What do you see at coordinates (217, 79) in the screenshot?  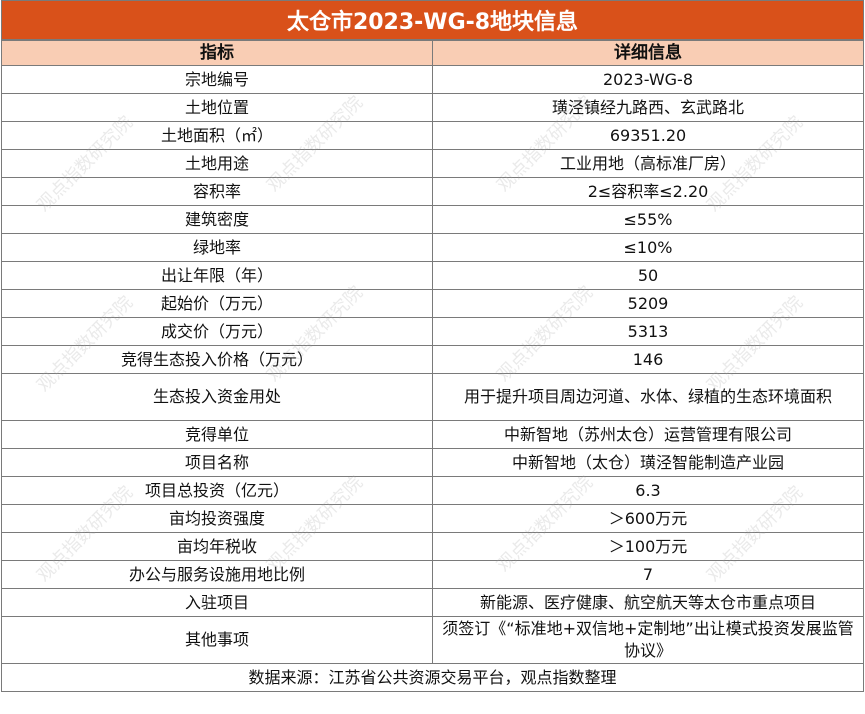 I see `row-label: 宗地编号` at bounding box center [217, 79].